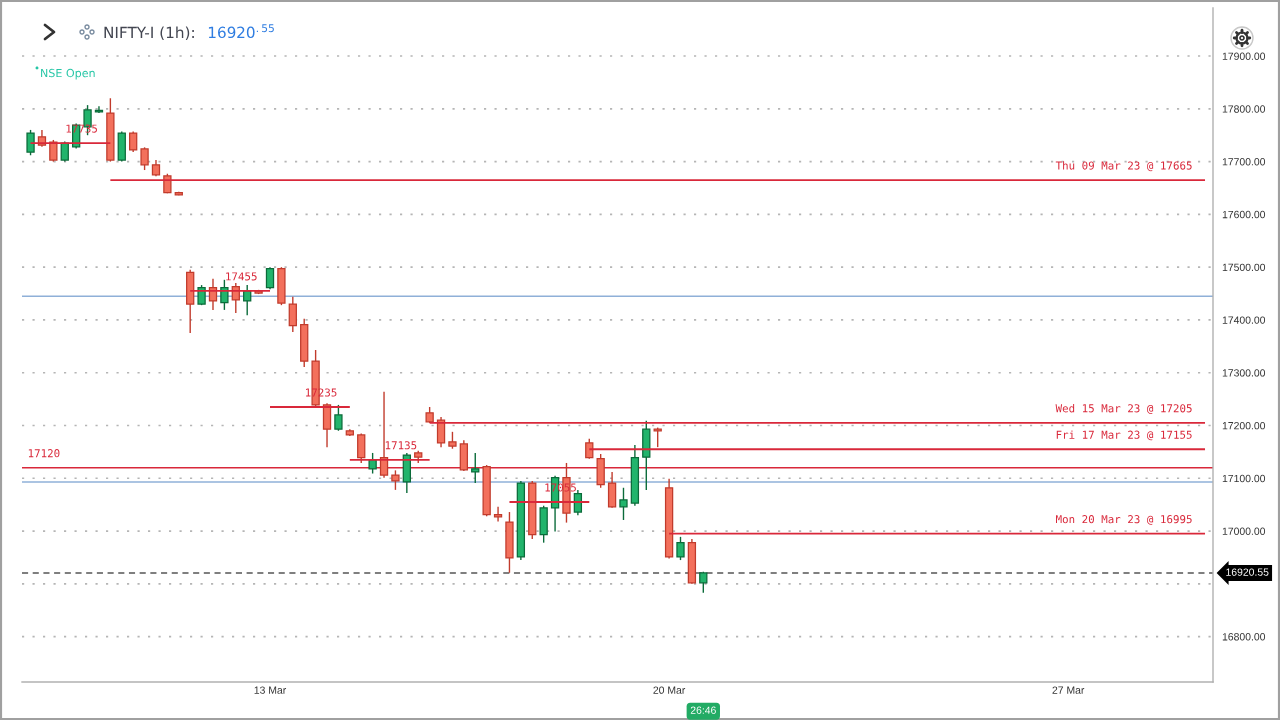 The image size is (1280, 720). I want to click on y-tick-label: 17500.00, so click(1244, 267).